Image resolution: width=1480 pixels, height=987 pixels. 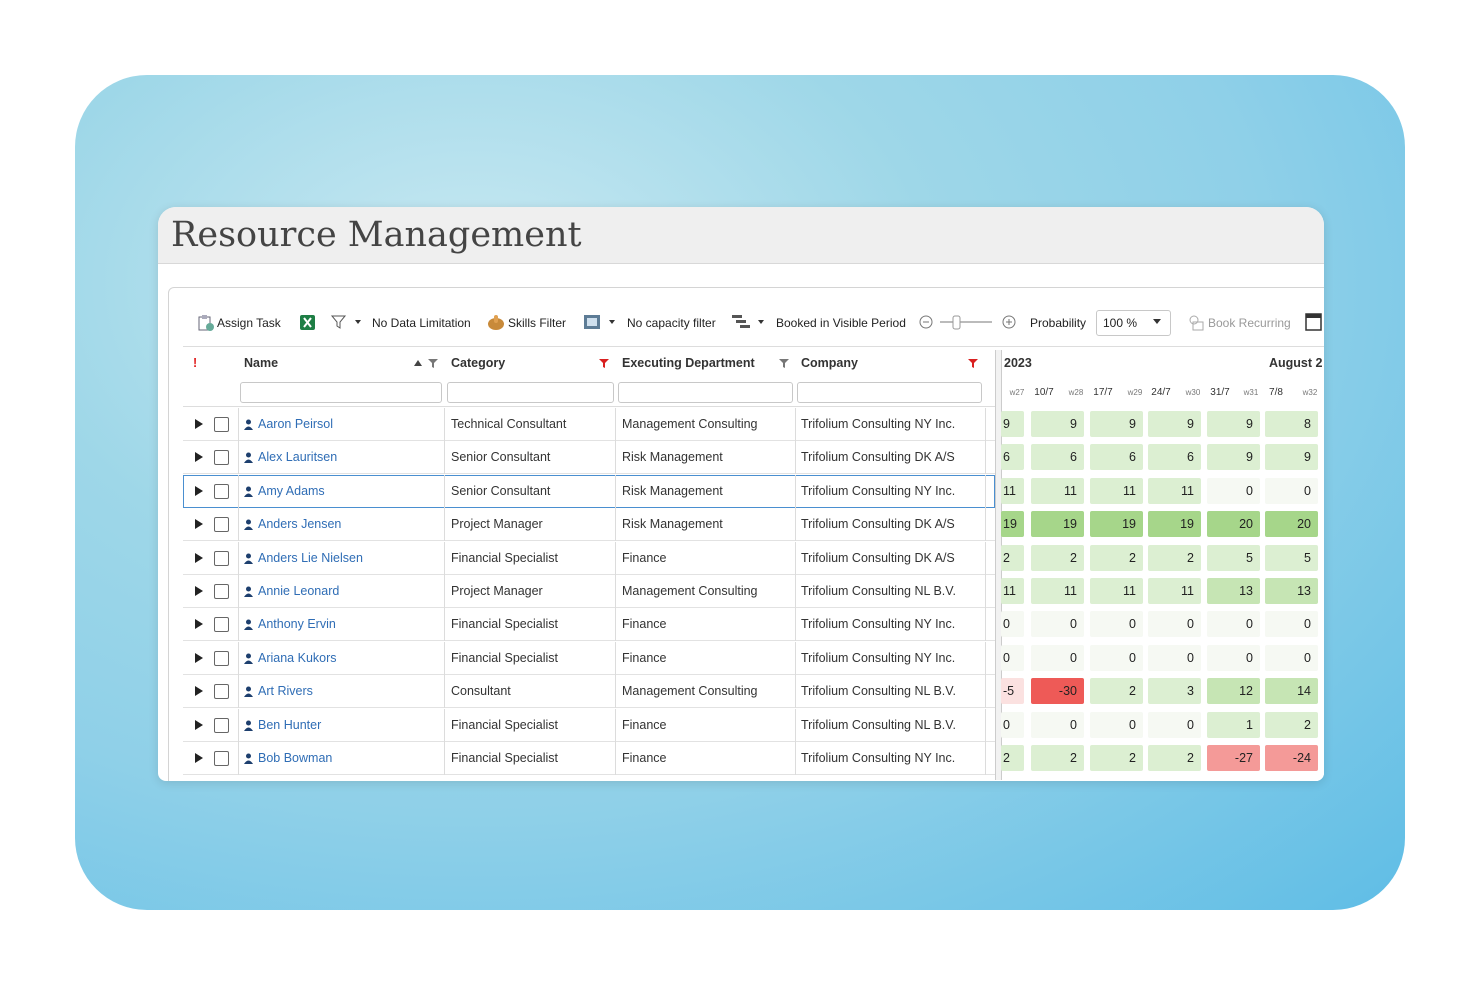 I want to click on capacity-icon, so click(x=602, y=322).